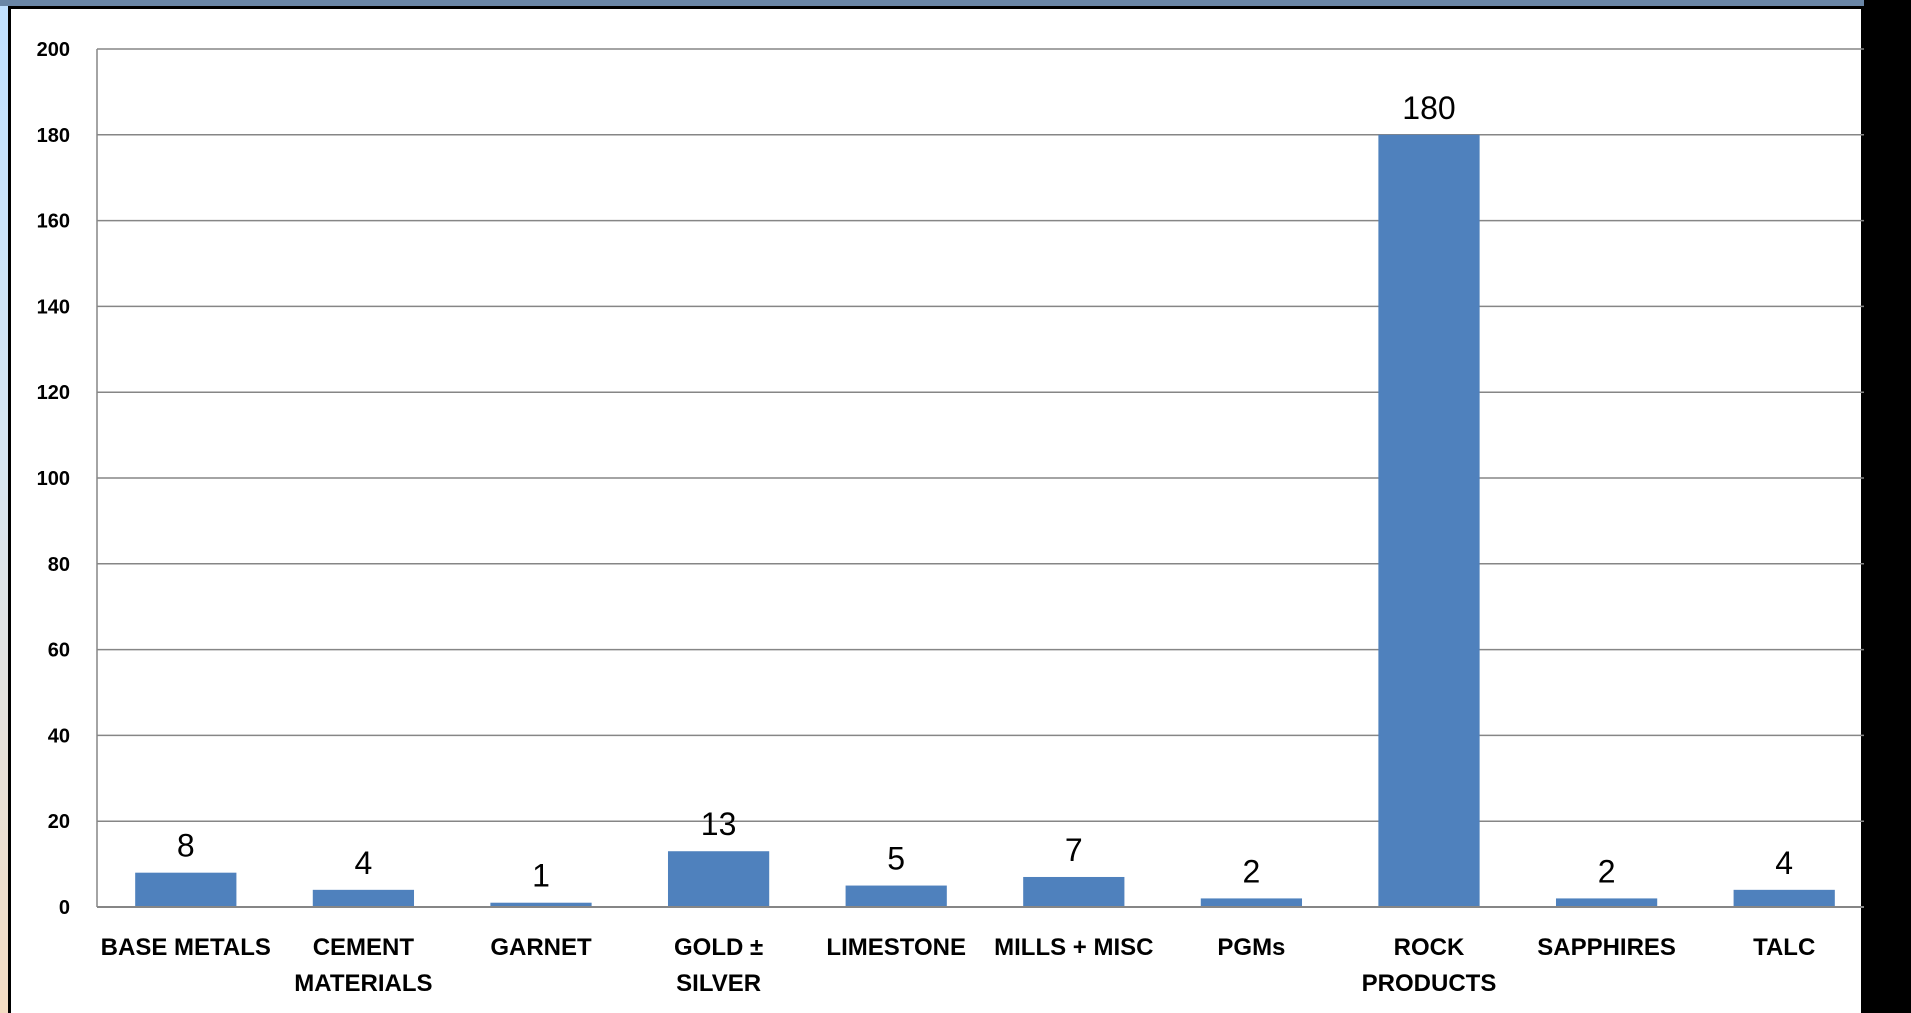  I want to click on y-tick-label: 180, so click(53, 136).